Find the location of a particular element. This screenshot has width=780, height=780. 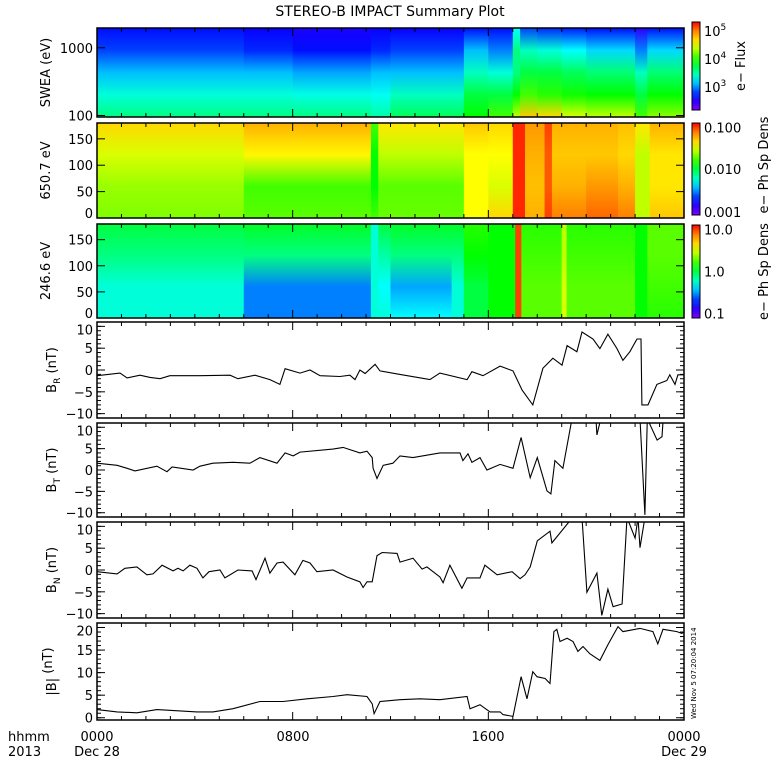

colorbar-tick-exponent: 3 is located at coordinates (724, 84).